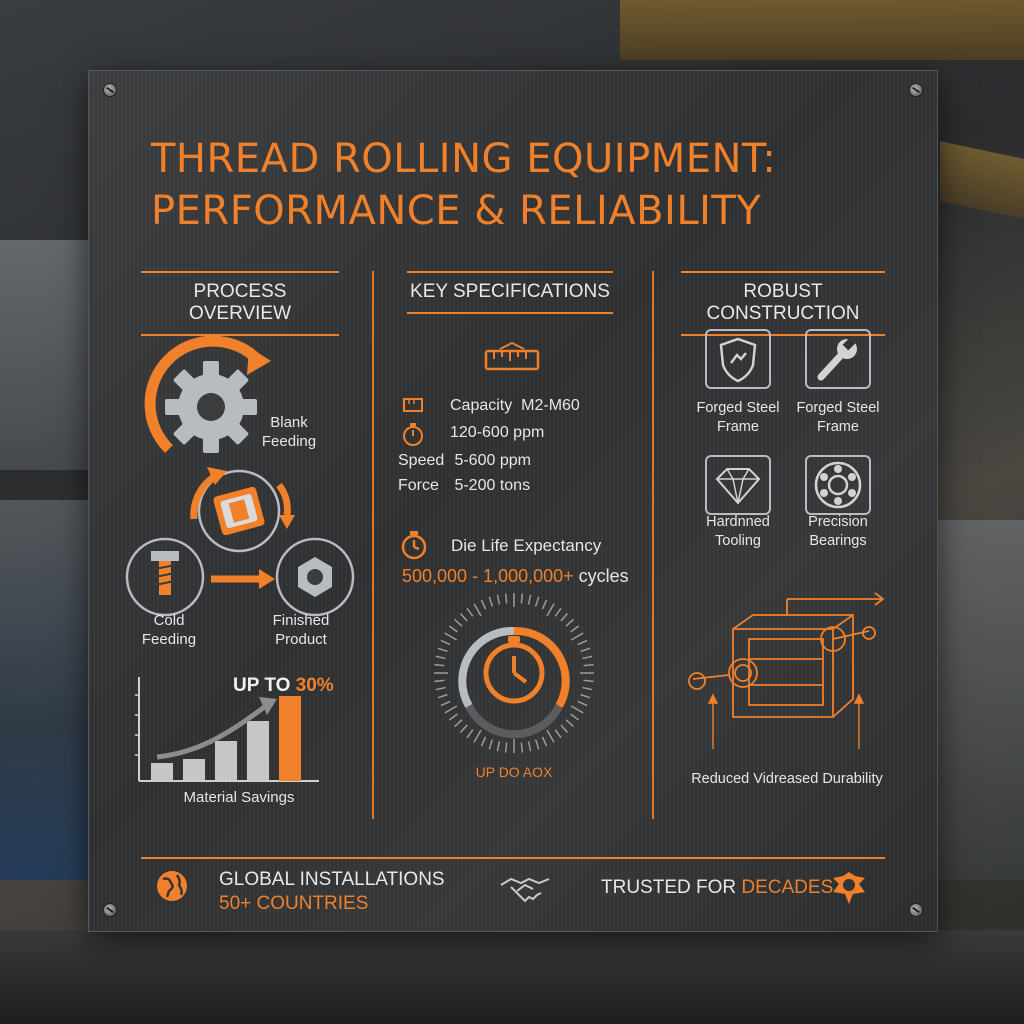 The image size is (1024, 1024). What do you see at coordinates (464, 159) in the screenshot?
I see `title-line-1: THREAD ROLLING EQUIPMENT:` at bounding box center [464, 159].